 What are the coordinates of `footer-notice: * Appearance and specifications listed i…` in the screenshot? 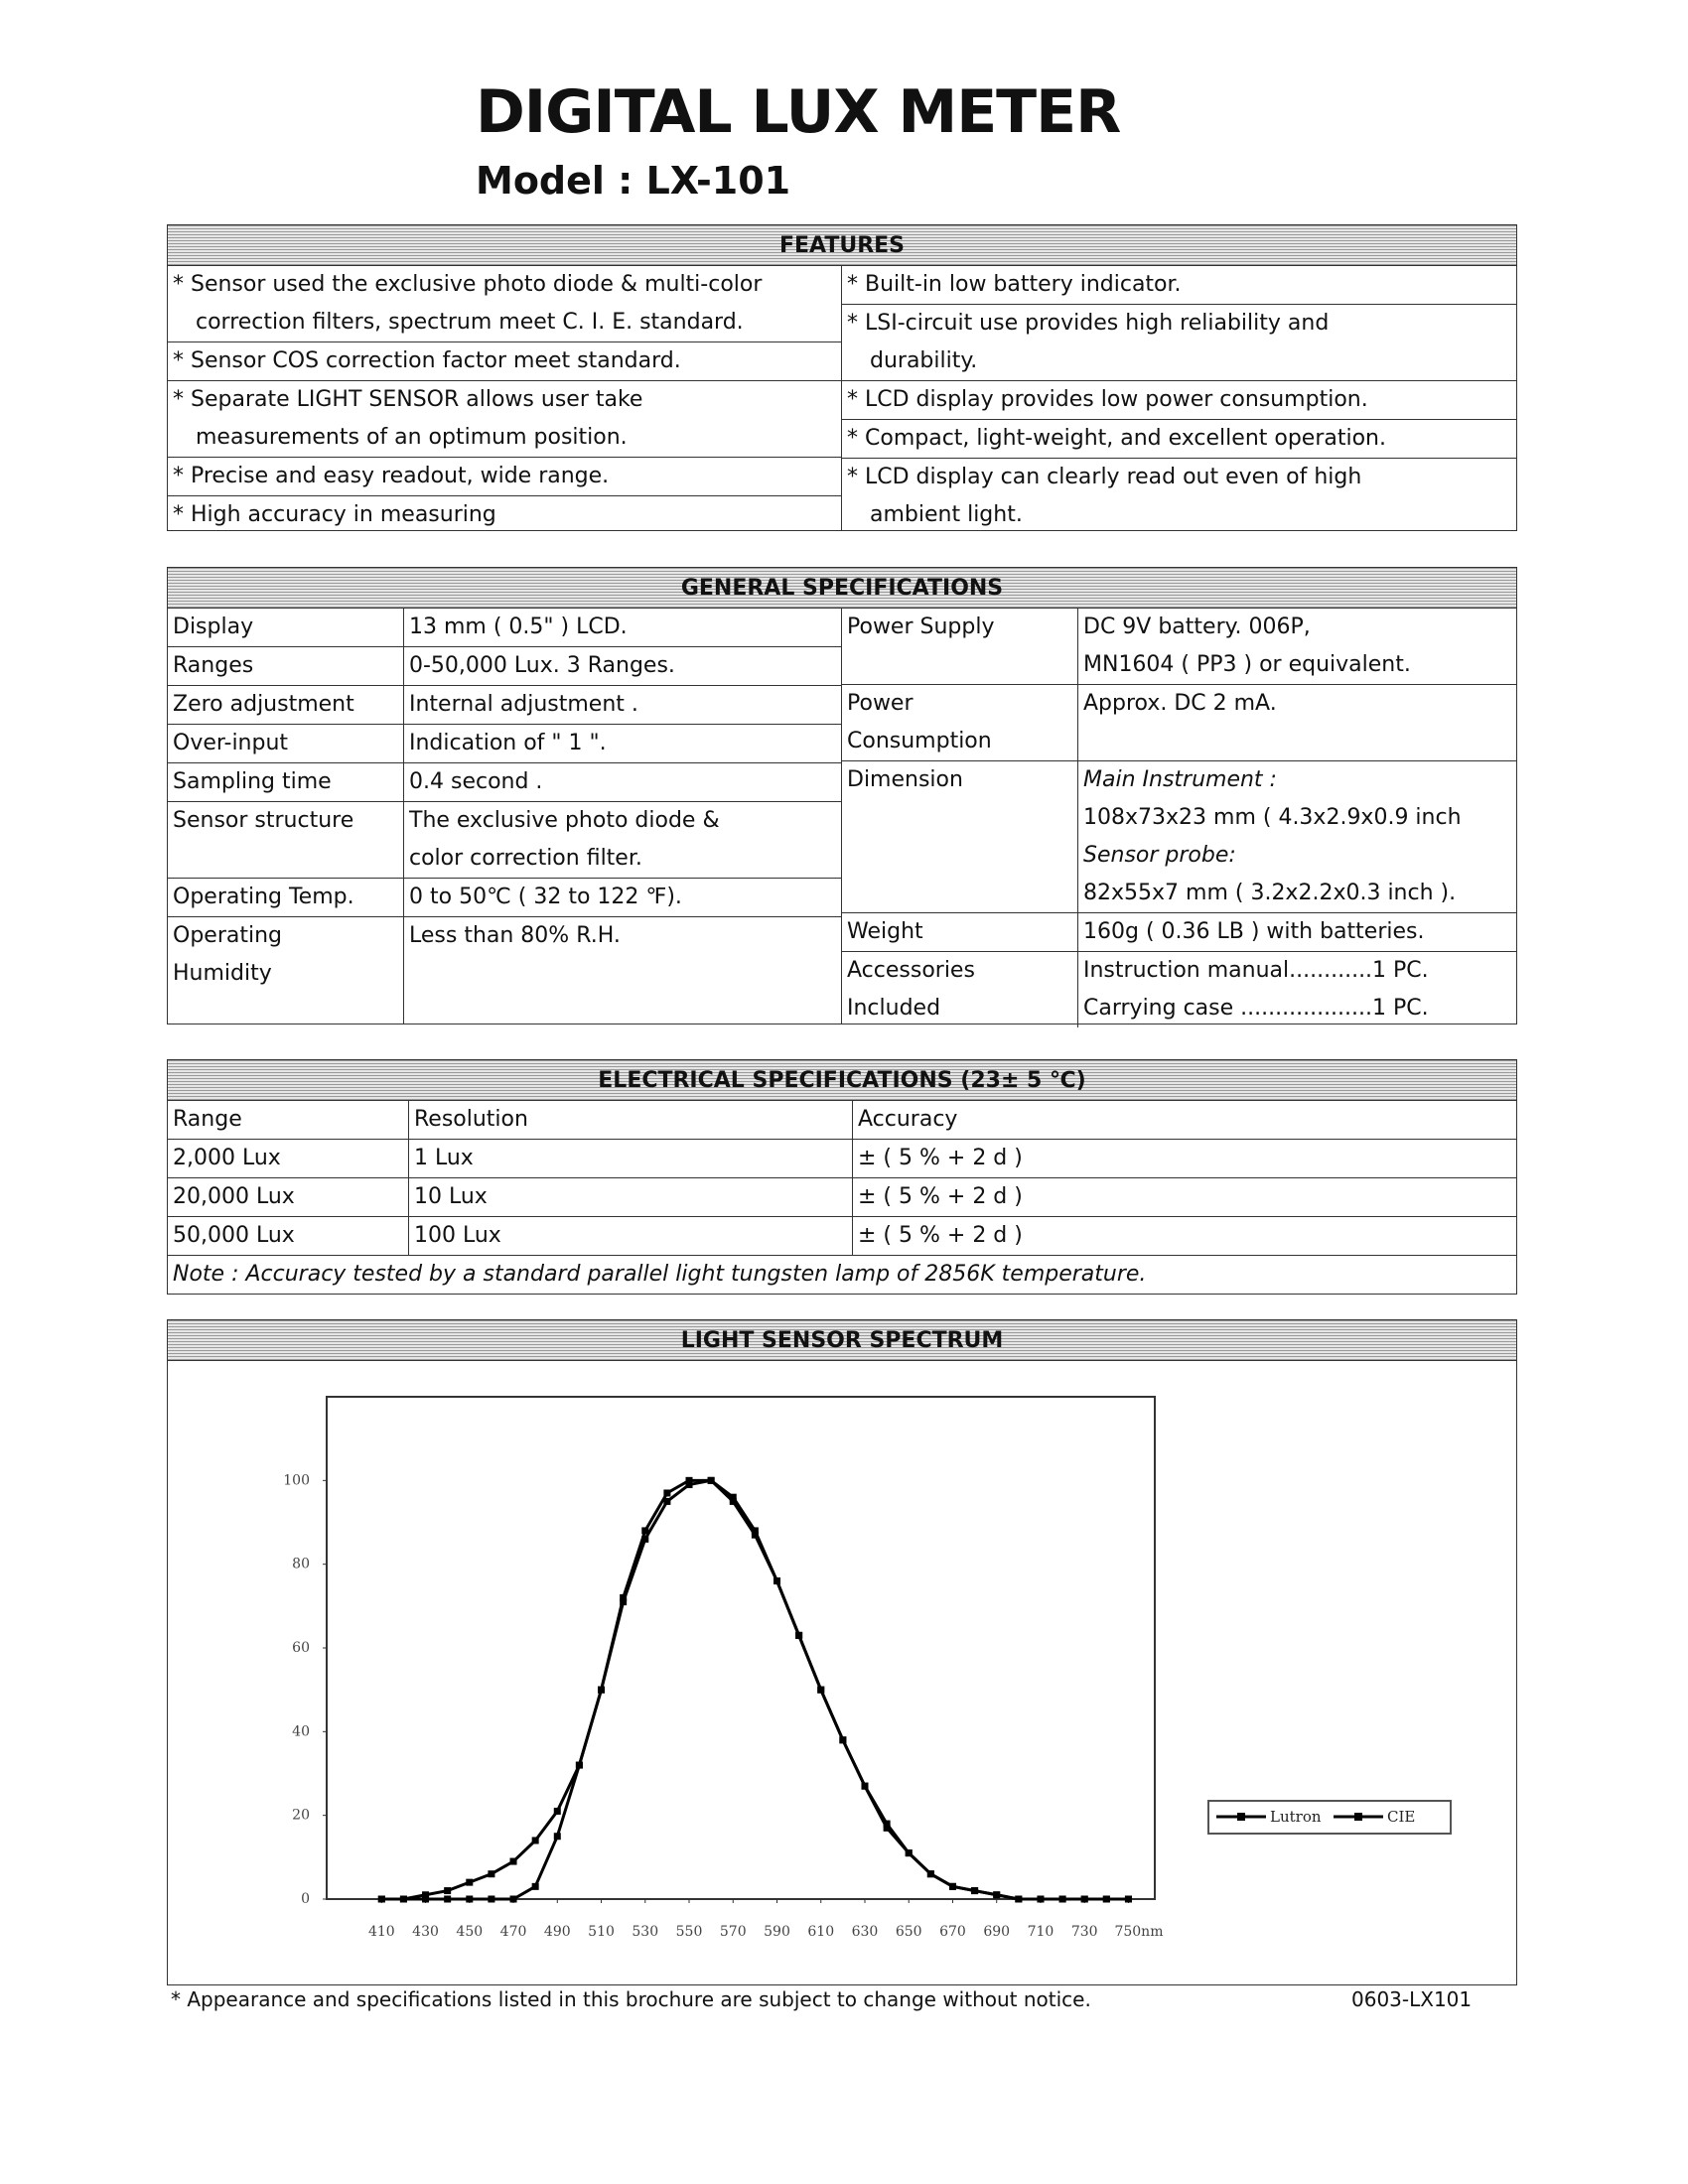 It's located at (631, 1999).